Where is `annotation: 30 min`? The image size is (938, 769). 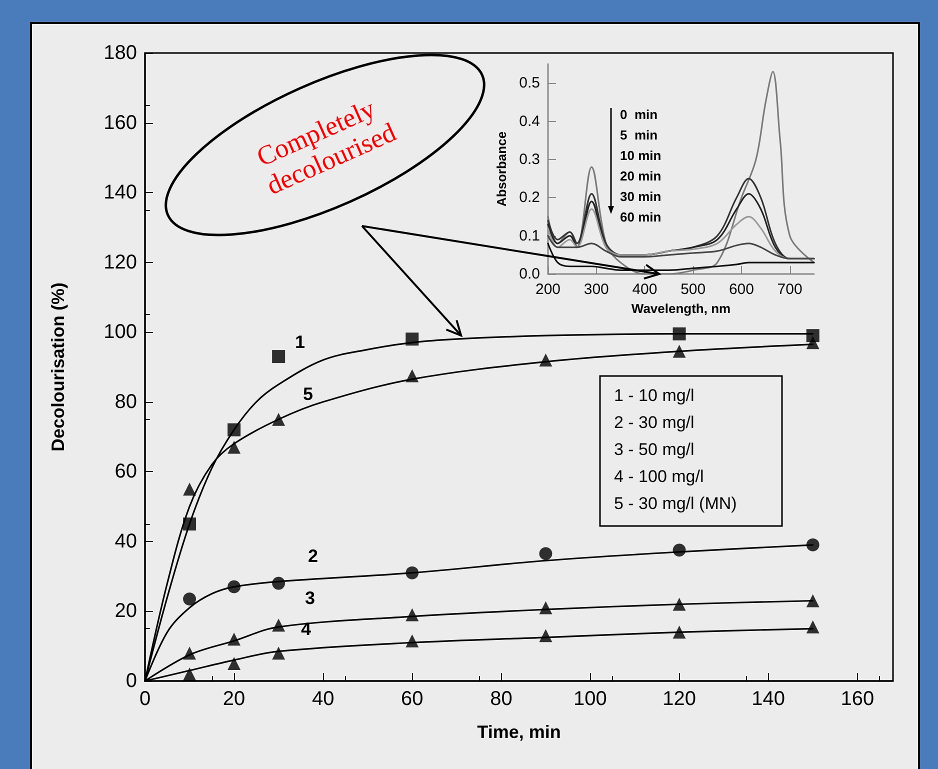
annotation: 30 min is located at coordinates (641, 196).